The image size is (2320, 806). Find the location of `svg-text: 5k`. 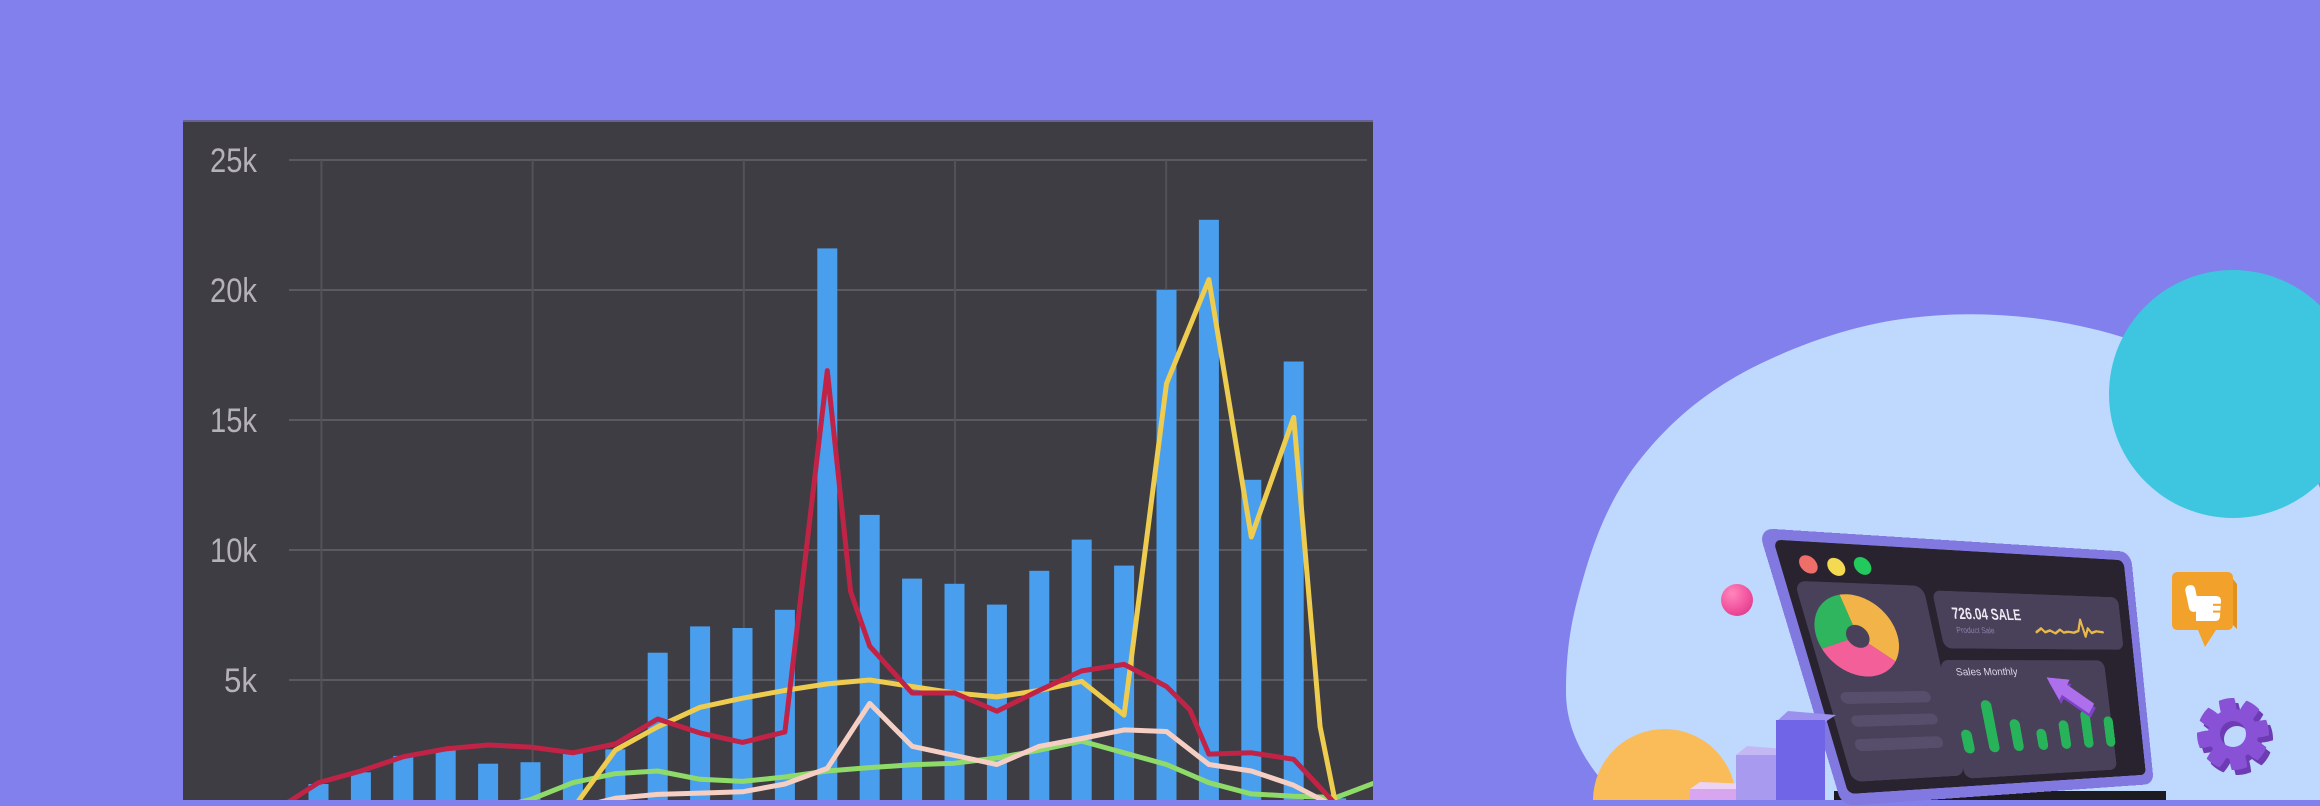

svg-text: 5k is located at coordinates (241, 681).